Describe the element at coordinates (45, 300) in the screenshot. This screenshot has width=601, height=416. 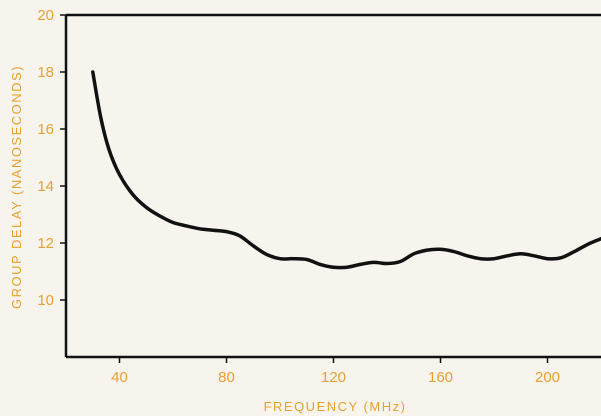
I see `y-tick-label: 10` at that location.